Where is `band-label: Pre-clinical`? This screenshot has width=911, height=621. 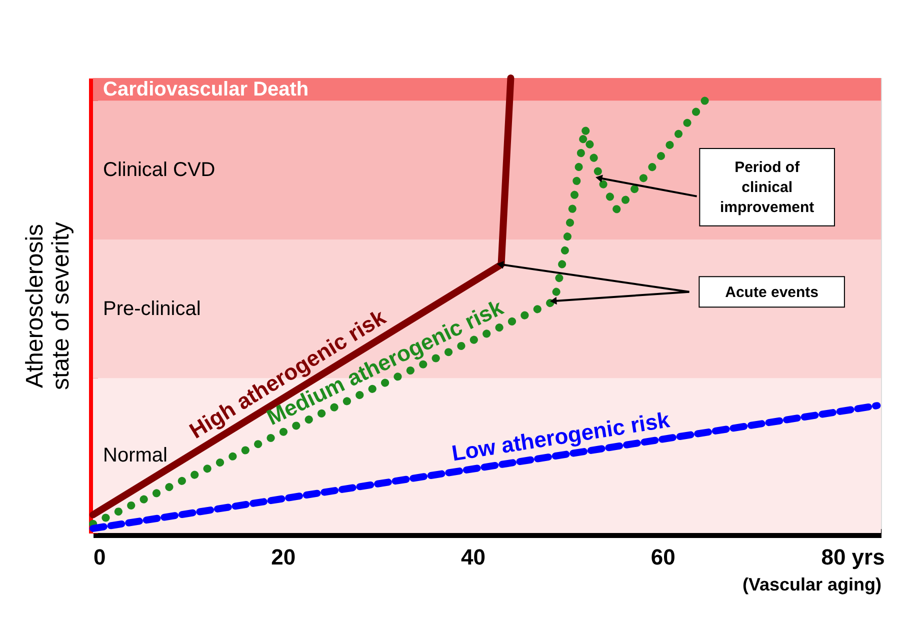
band-label: Pre-clinical is located at coordinates (152, 309).